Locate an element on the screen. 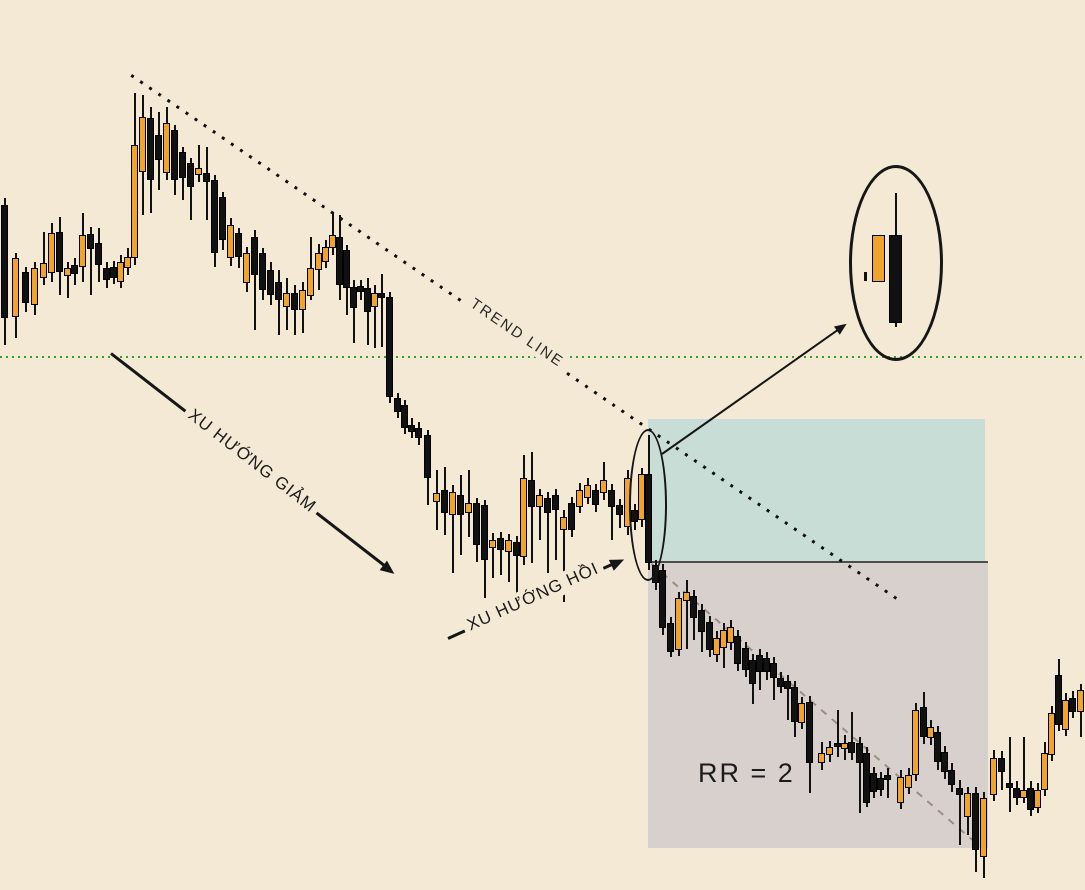 The width and height of the screenshot is (1085, 890). entry-divider-line is located at coordinates (818, 562).